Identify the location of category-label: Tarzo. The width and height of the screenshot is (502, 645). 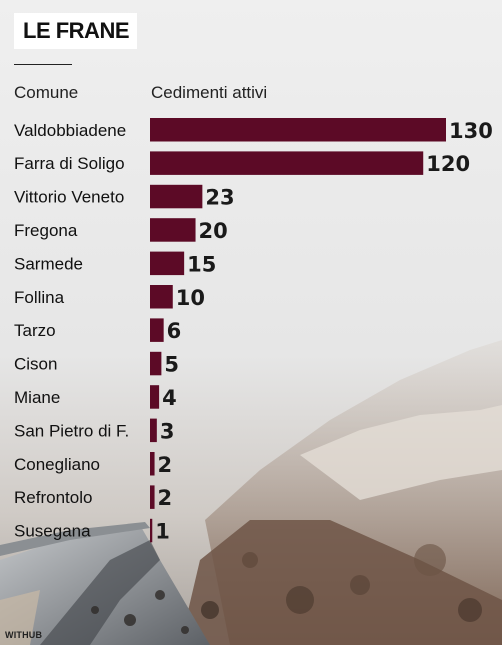
(35, 330).